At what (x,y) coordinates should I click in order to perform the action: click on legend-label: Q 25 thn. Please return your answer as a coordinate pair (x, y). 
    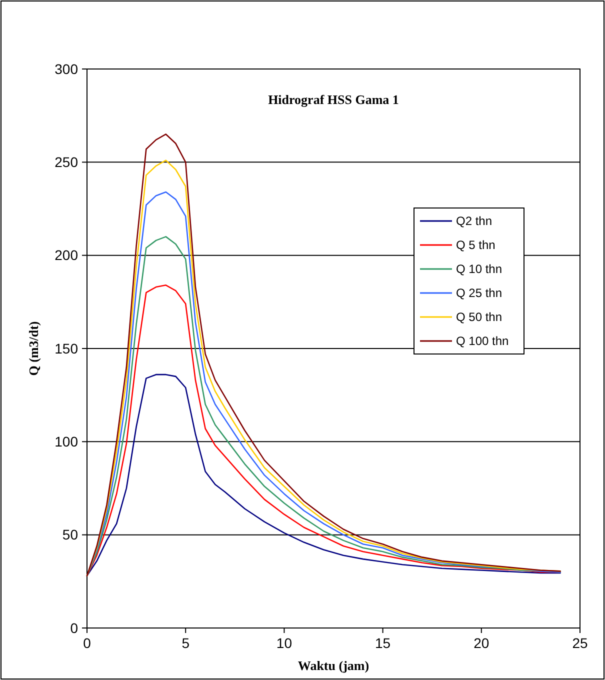
    Looking at the image, I should click on (479, 293).